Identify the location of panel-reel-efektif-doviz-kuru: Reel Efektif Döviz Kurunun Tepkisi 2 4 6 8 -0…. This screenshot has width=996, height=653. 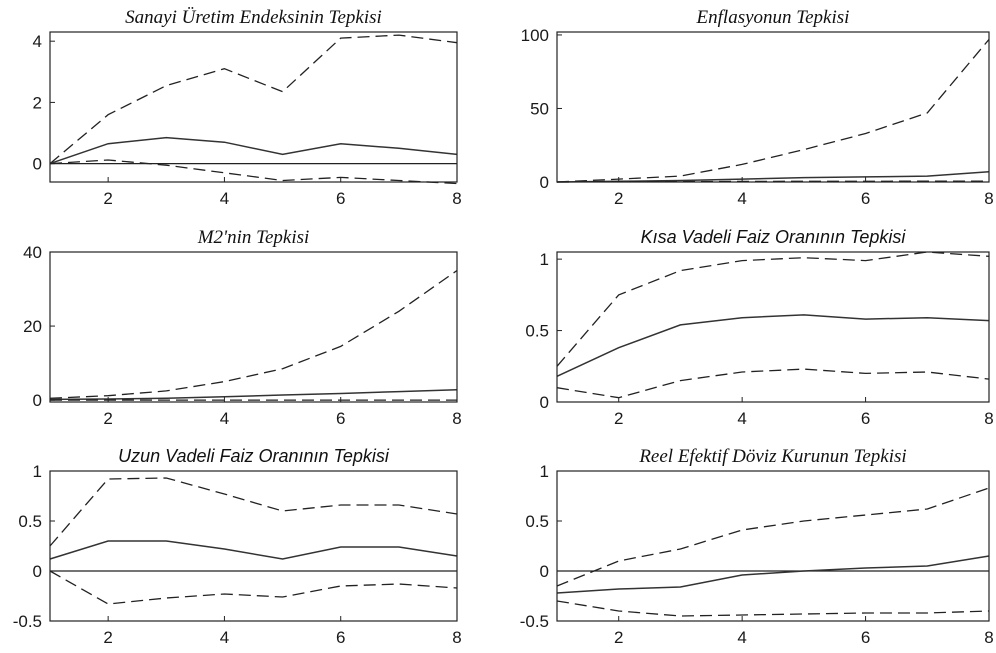
(757, 546).